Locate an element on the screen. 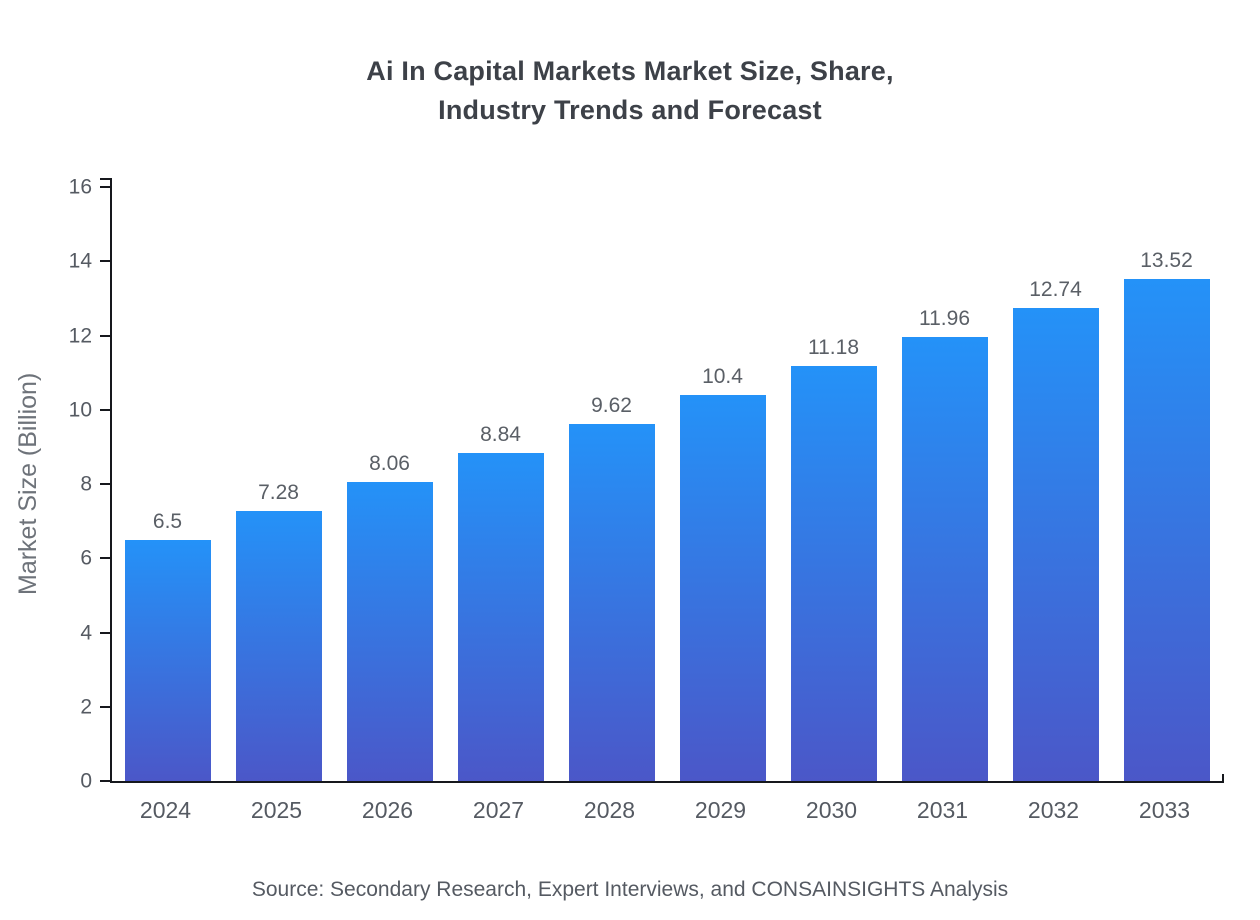 Image resolution: width=1260 pixels, height=920 pixels. y-axis-tick-label: 8 is located at coordinates (86, 484).